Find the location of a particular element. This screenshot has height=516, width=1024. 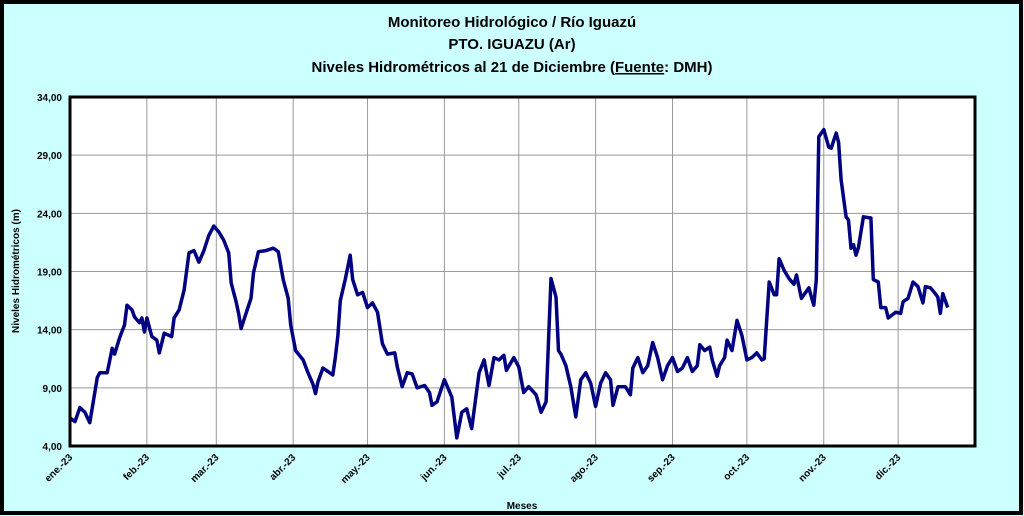

chart-title-line-2: PTO. IGUAZU (Ar) is located at coordinates (511, 44).